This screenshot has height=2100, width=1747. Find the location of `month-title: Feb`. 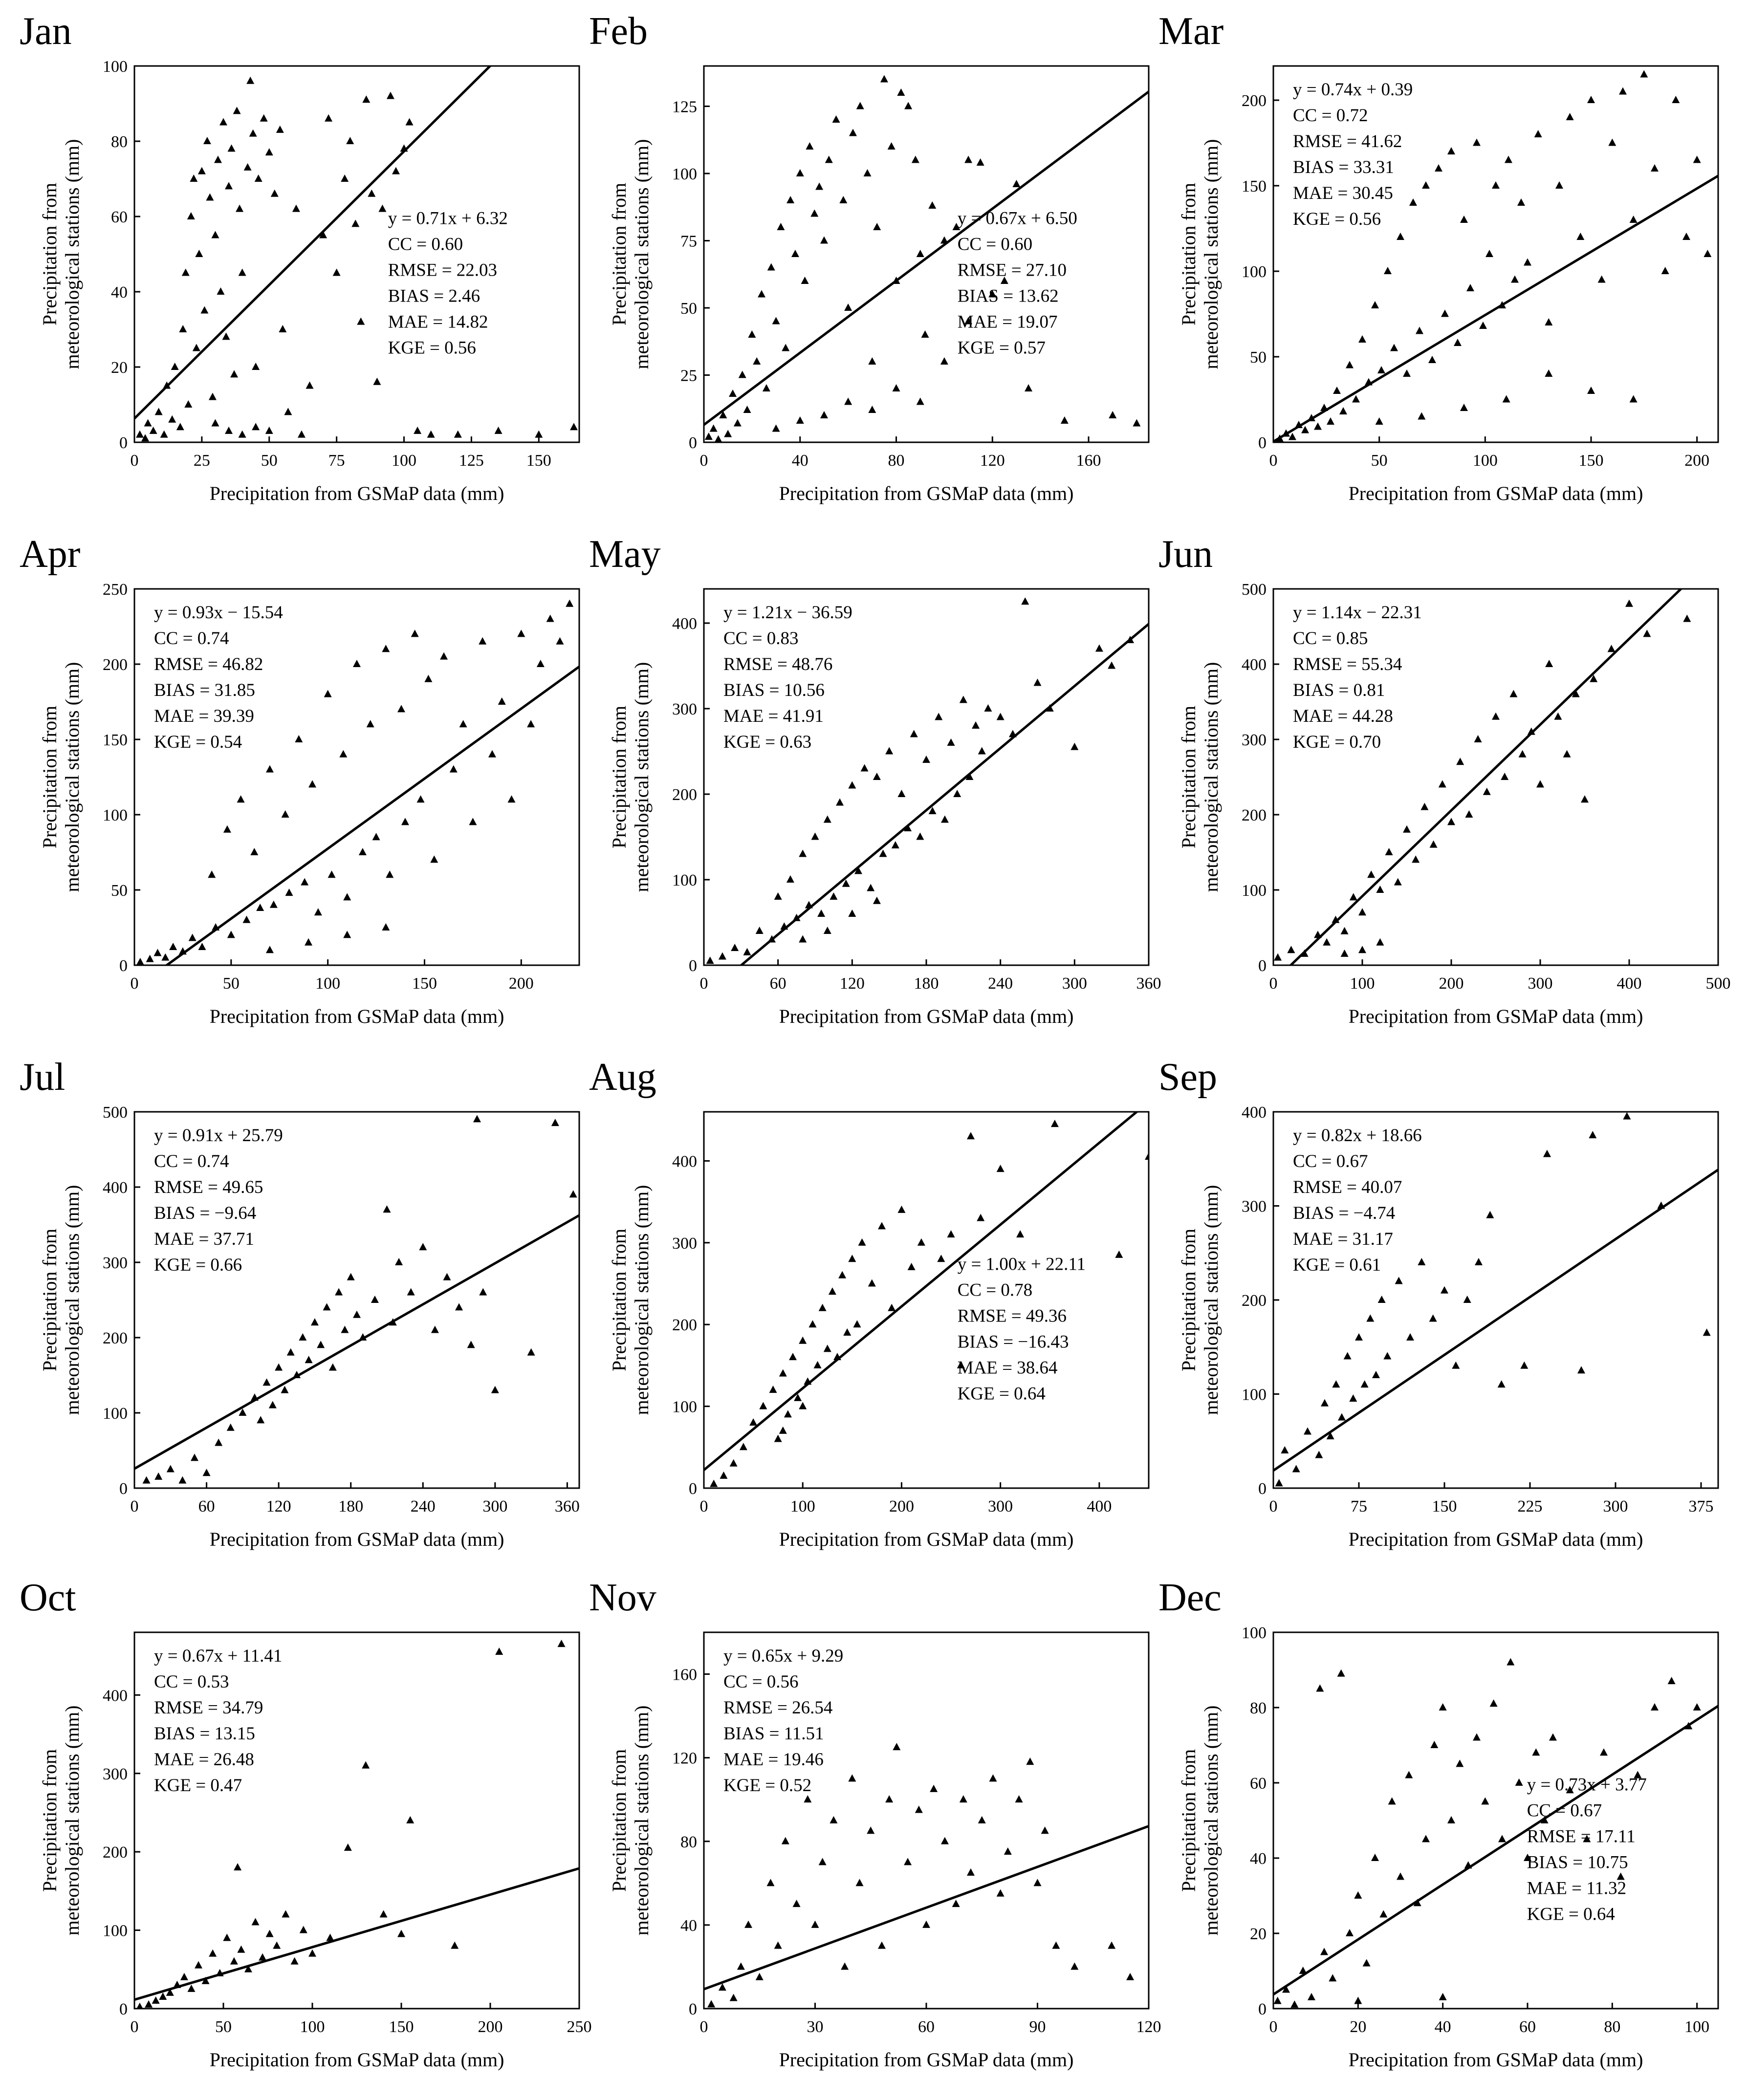

month-title: Feb is located at coordinates (618, 31).